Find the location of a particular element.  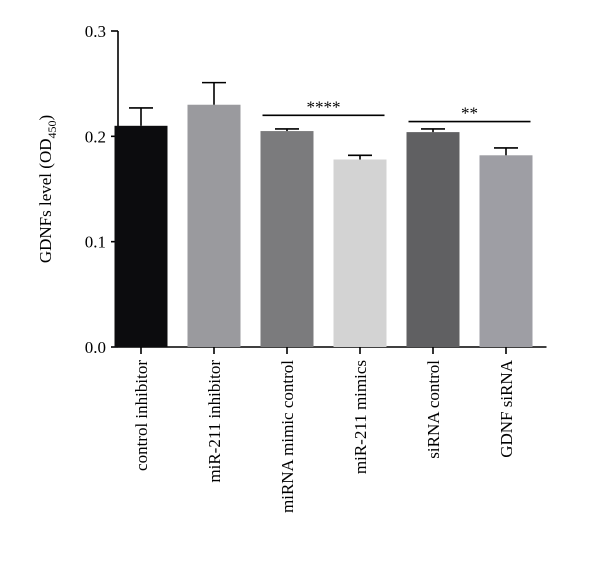

x-category-label: GDNF siRNA is located at coordinates (506, 408).